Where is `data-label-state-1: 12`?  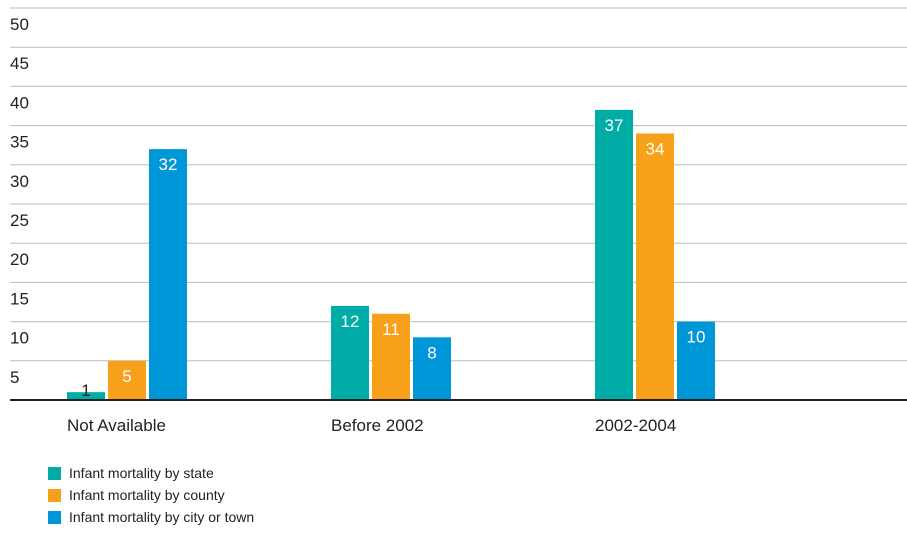
data-label-state-1: 12 is located at coordinates (350, 321).